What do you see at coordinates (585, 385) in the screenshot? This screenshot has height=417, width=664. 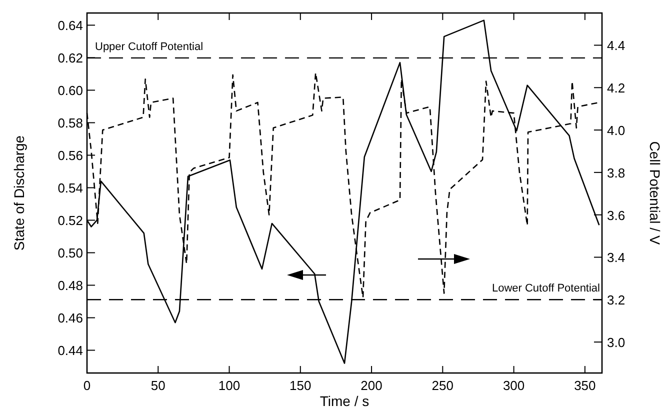 I see `x-tick-label: 350` at bounding box center [585, 385].